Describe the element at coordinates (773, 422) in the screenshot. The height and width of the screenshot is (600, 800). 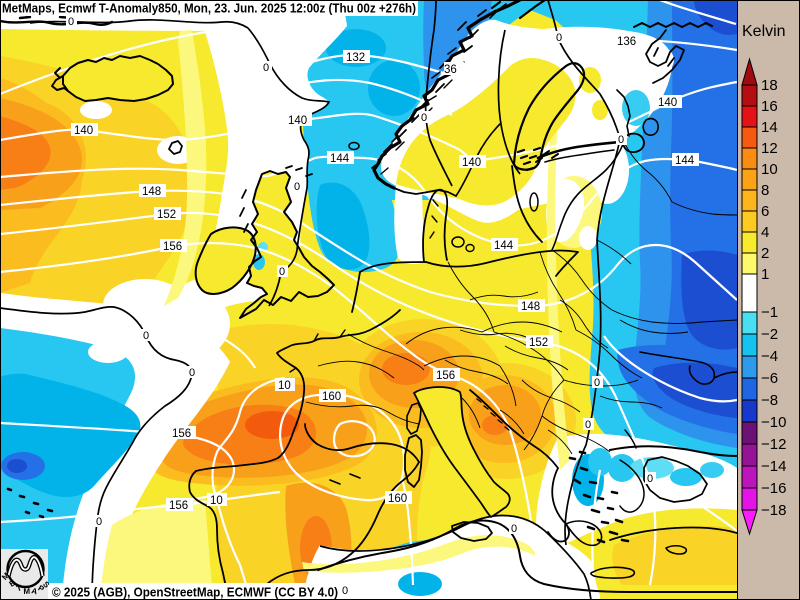
I see `svg-text: −10` at that location.